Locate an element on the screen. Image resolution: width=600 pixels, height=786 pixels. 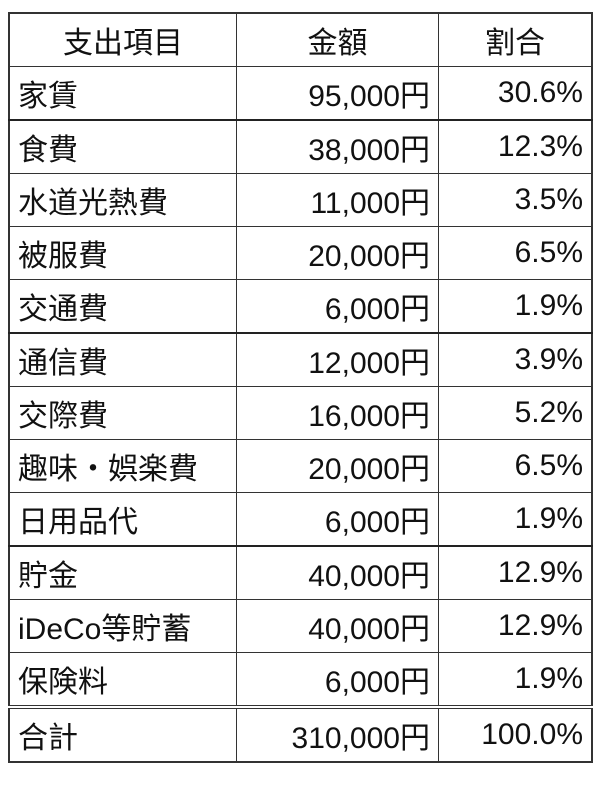
item-cell: 貯金 is located at coordinates (122, 572).